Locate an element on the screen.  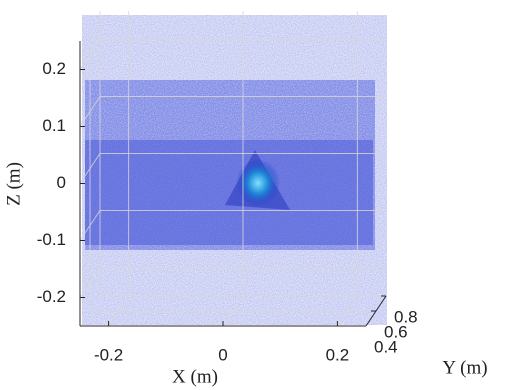
z-tick-label: -0.1 is located at coordinates (51, 239).